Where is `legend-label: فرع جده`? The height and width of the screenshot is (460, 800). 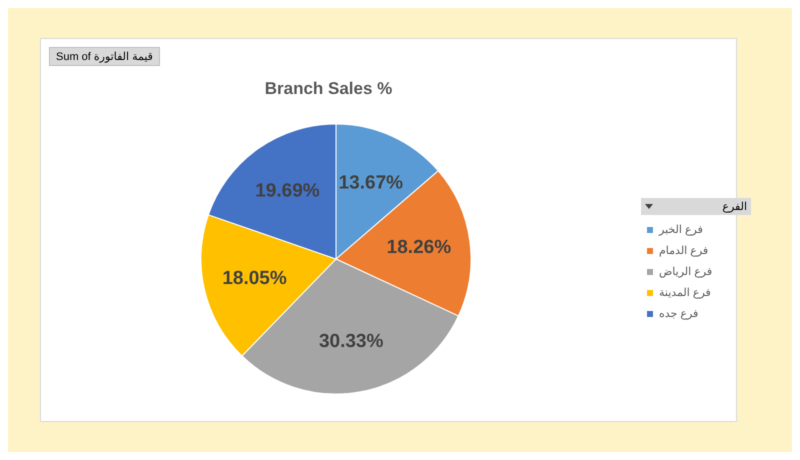
legend-label: فرع جده is located at coordinates (678, 313).